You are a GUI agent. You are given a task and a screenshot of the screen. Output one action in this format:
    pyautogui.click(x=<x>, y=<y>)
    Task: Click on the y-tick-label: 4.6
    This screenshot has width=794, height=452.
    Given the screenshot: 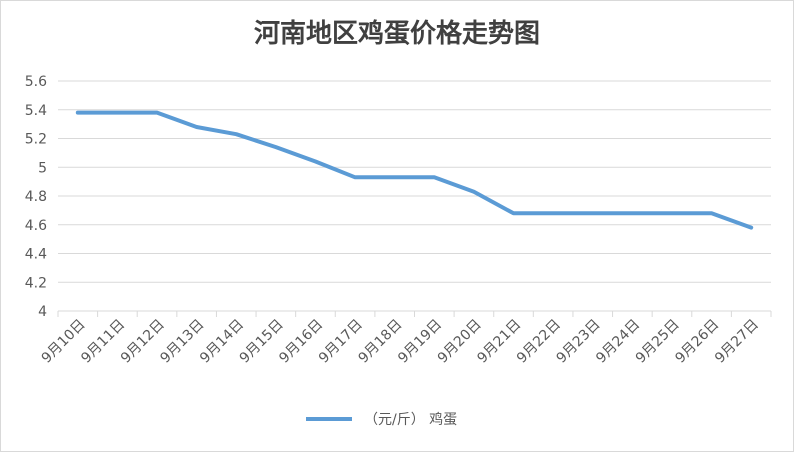 What is the action you would take?
    pyautogui.click(x=36, y=226)
    